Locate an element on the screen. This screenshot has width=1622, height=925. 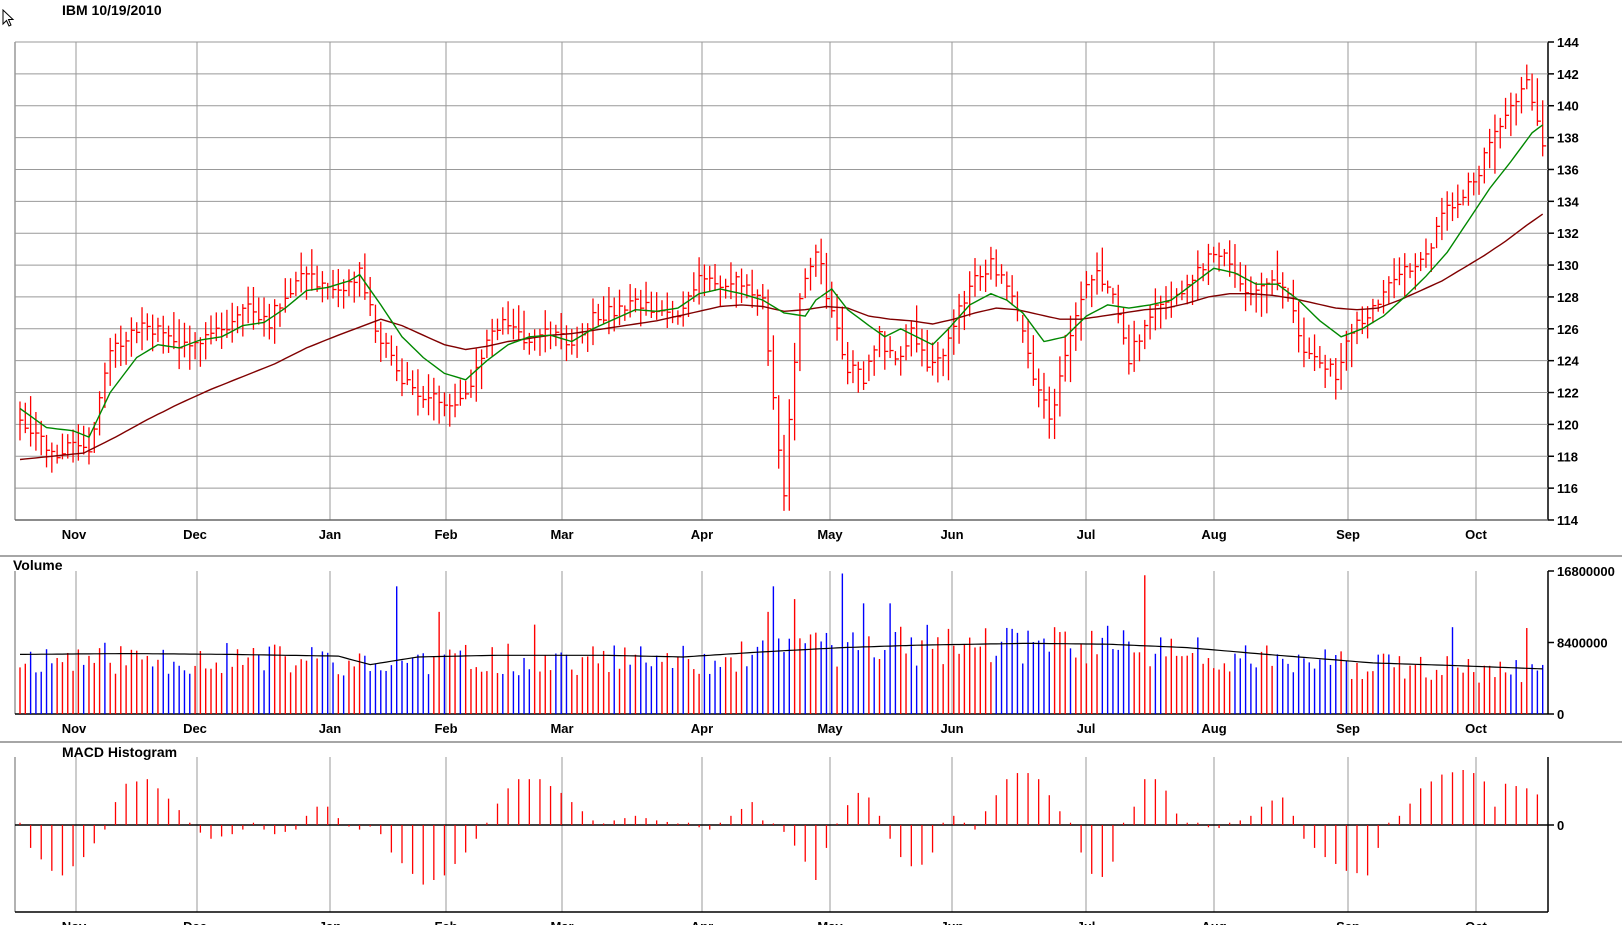
price-month-label: Oct is located at coordinates (1476, 534).